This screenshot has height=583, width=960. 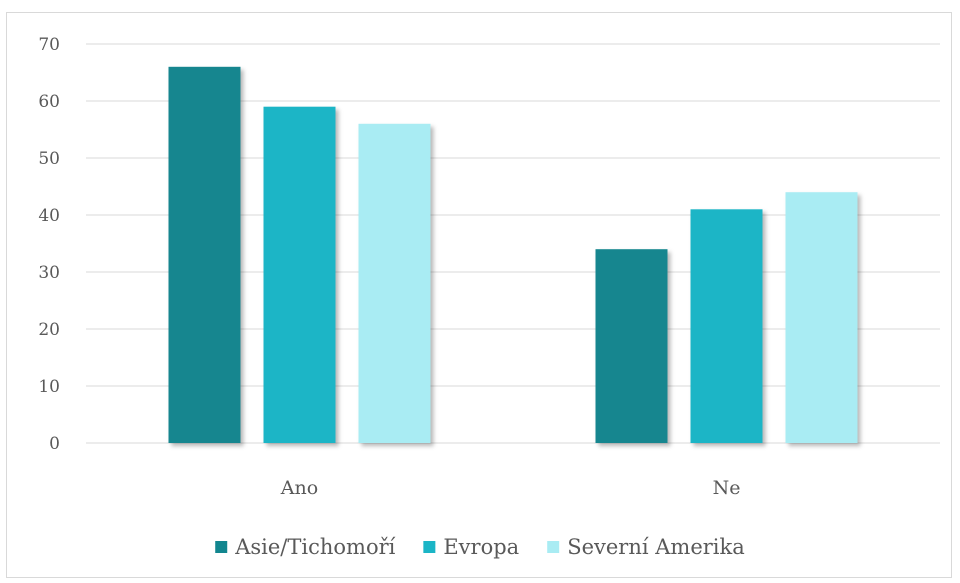 I want to click on y-axis-ticks: 0 10 20 30 40 50 60 70, so click(x=49, y=244).